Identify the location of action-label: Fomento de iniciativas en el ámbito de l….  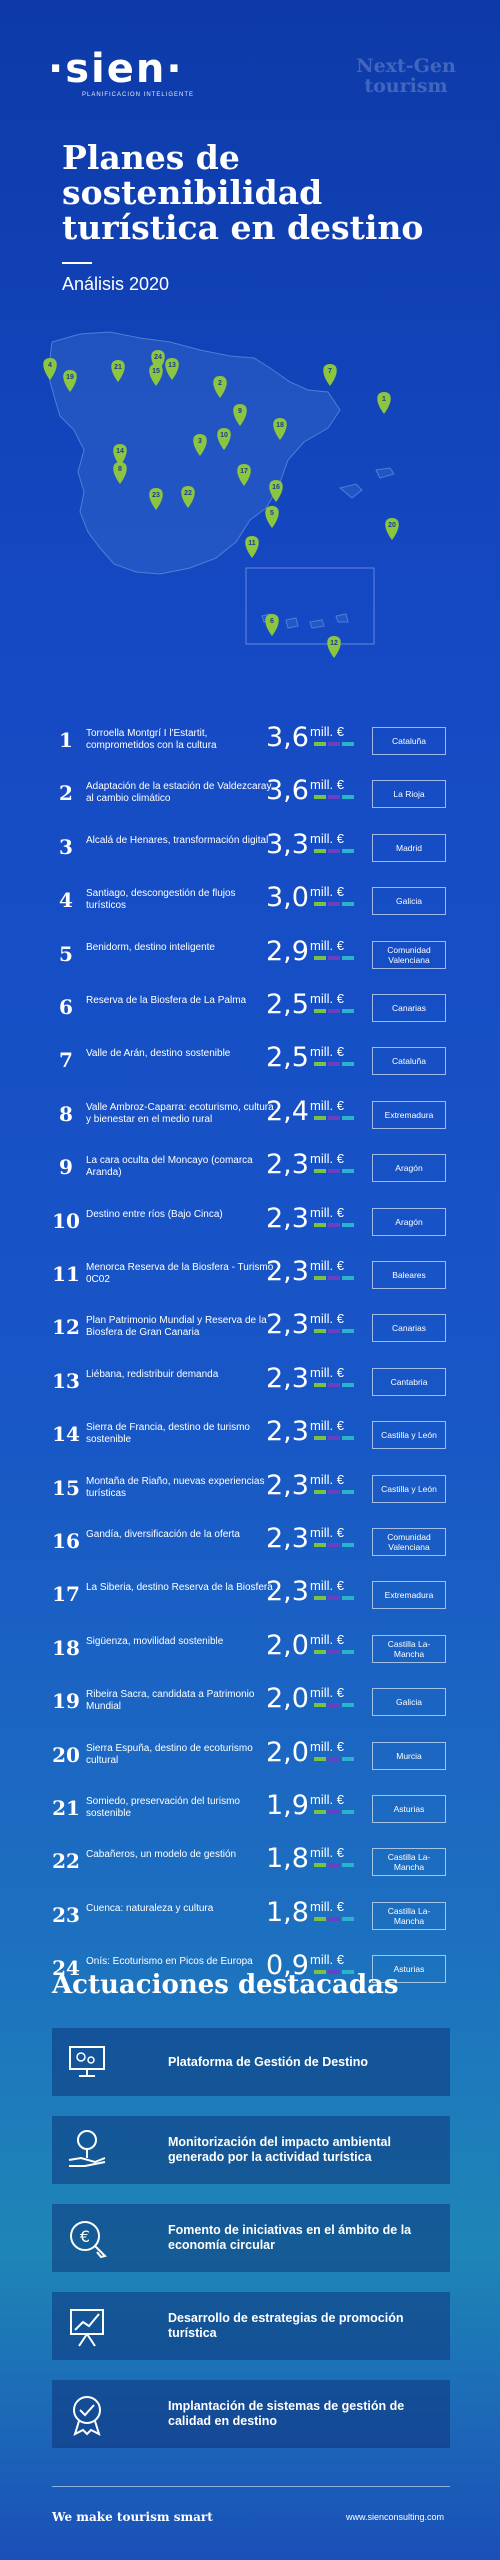
(290, 2237).